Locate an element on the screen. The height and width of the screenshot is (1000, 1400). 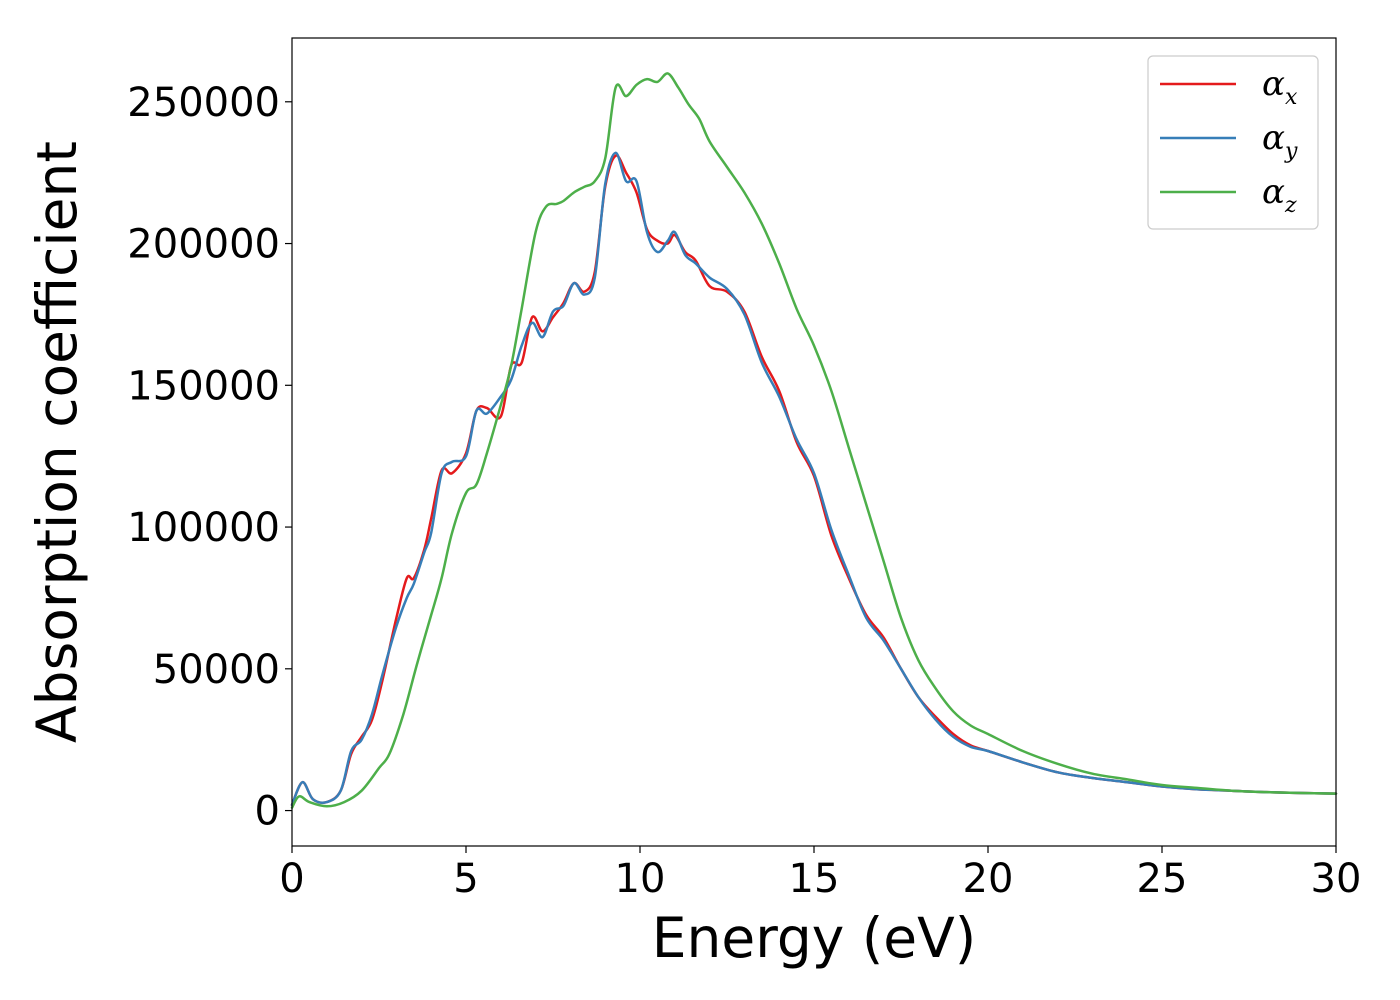
y-tick-label: 250000 is located at coordinates (203, 103).